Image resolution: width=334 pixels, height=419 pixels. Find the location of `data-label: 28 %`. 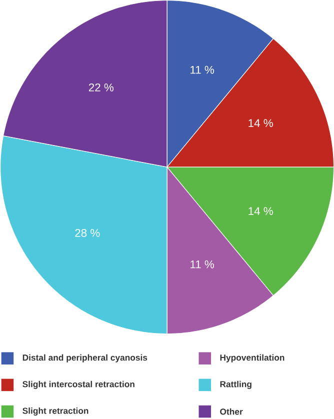

data-label: 28 % is located at coordinates (87, 232).